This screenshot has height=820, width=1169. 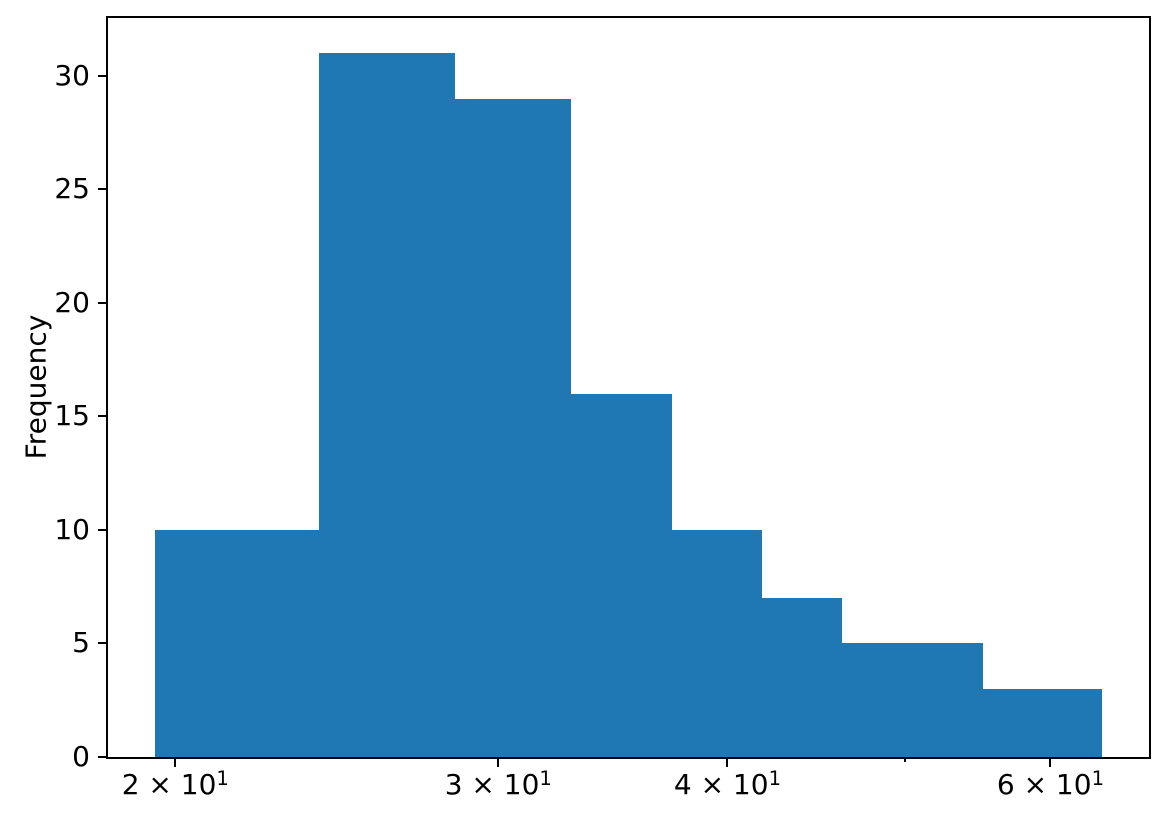 What do you see at coordinates (81, 643) in the screenshot?
I see `y-tick-label: 5` at bounding box center [81, 643].